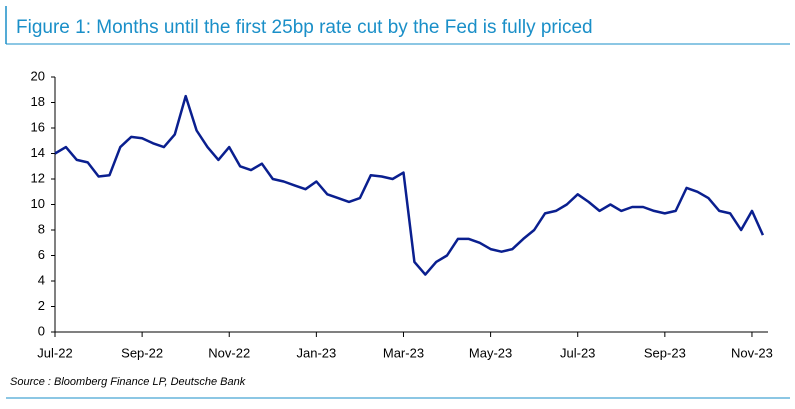 Image resolution: width=795 pixels, height=409 pixels. I want to click on y-tick-label: 20, so click(38, 75).